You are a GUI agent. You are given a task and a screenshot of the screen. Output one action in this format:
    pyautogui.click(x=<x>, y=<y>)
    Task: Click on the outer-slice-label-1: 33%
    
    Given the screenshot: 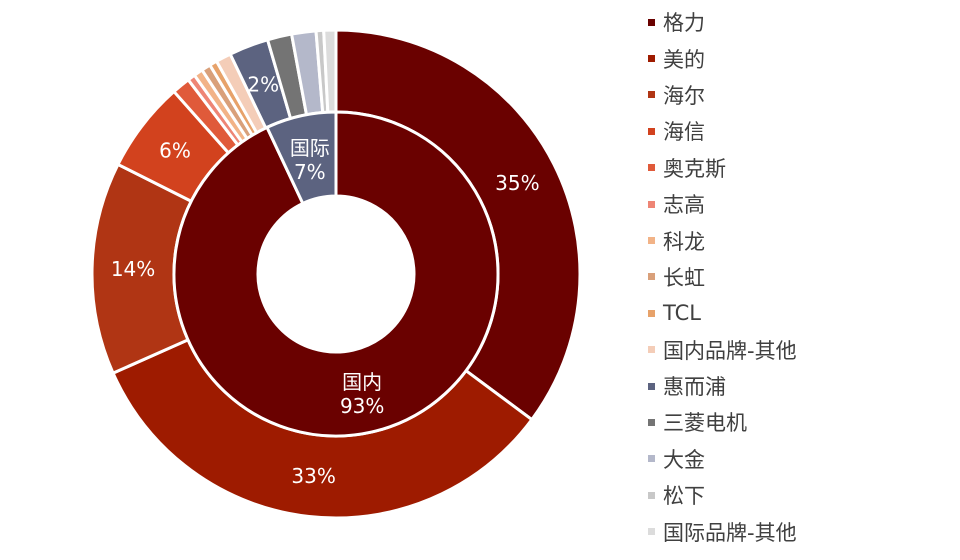 What is the action you would take?
    pyautogui.click(x=313, y=476)
    